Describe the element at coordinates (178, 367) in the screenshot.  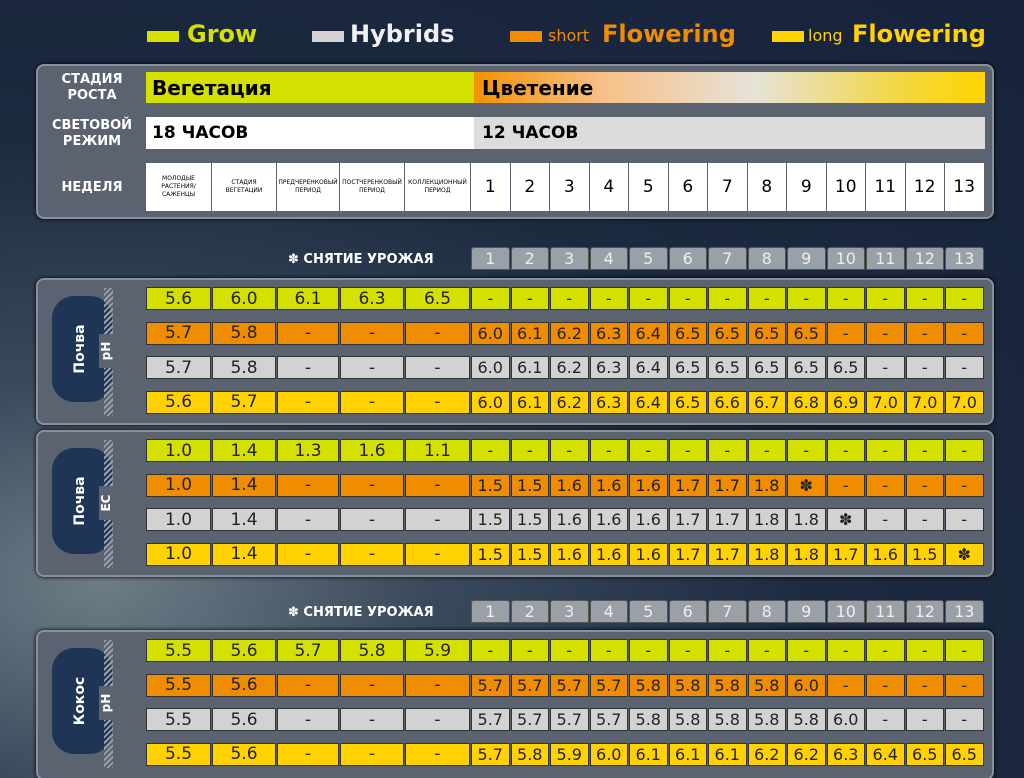
I see `value-cell: 5.7` at that location.